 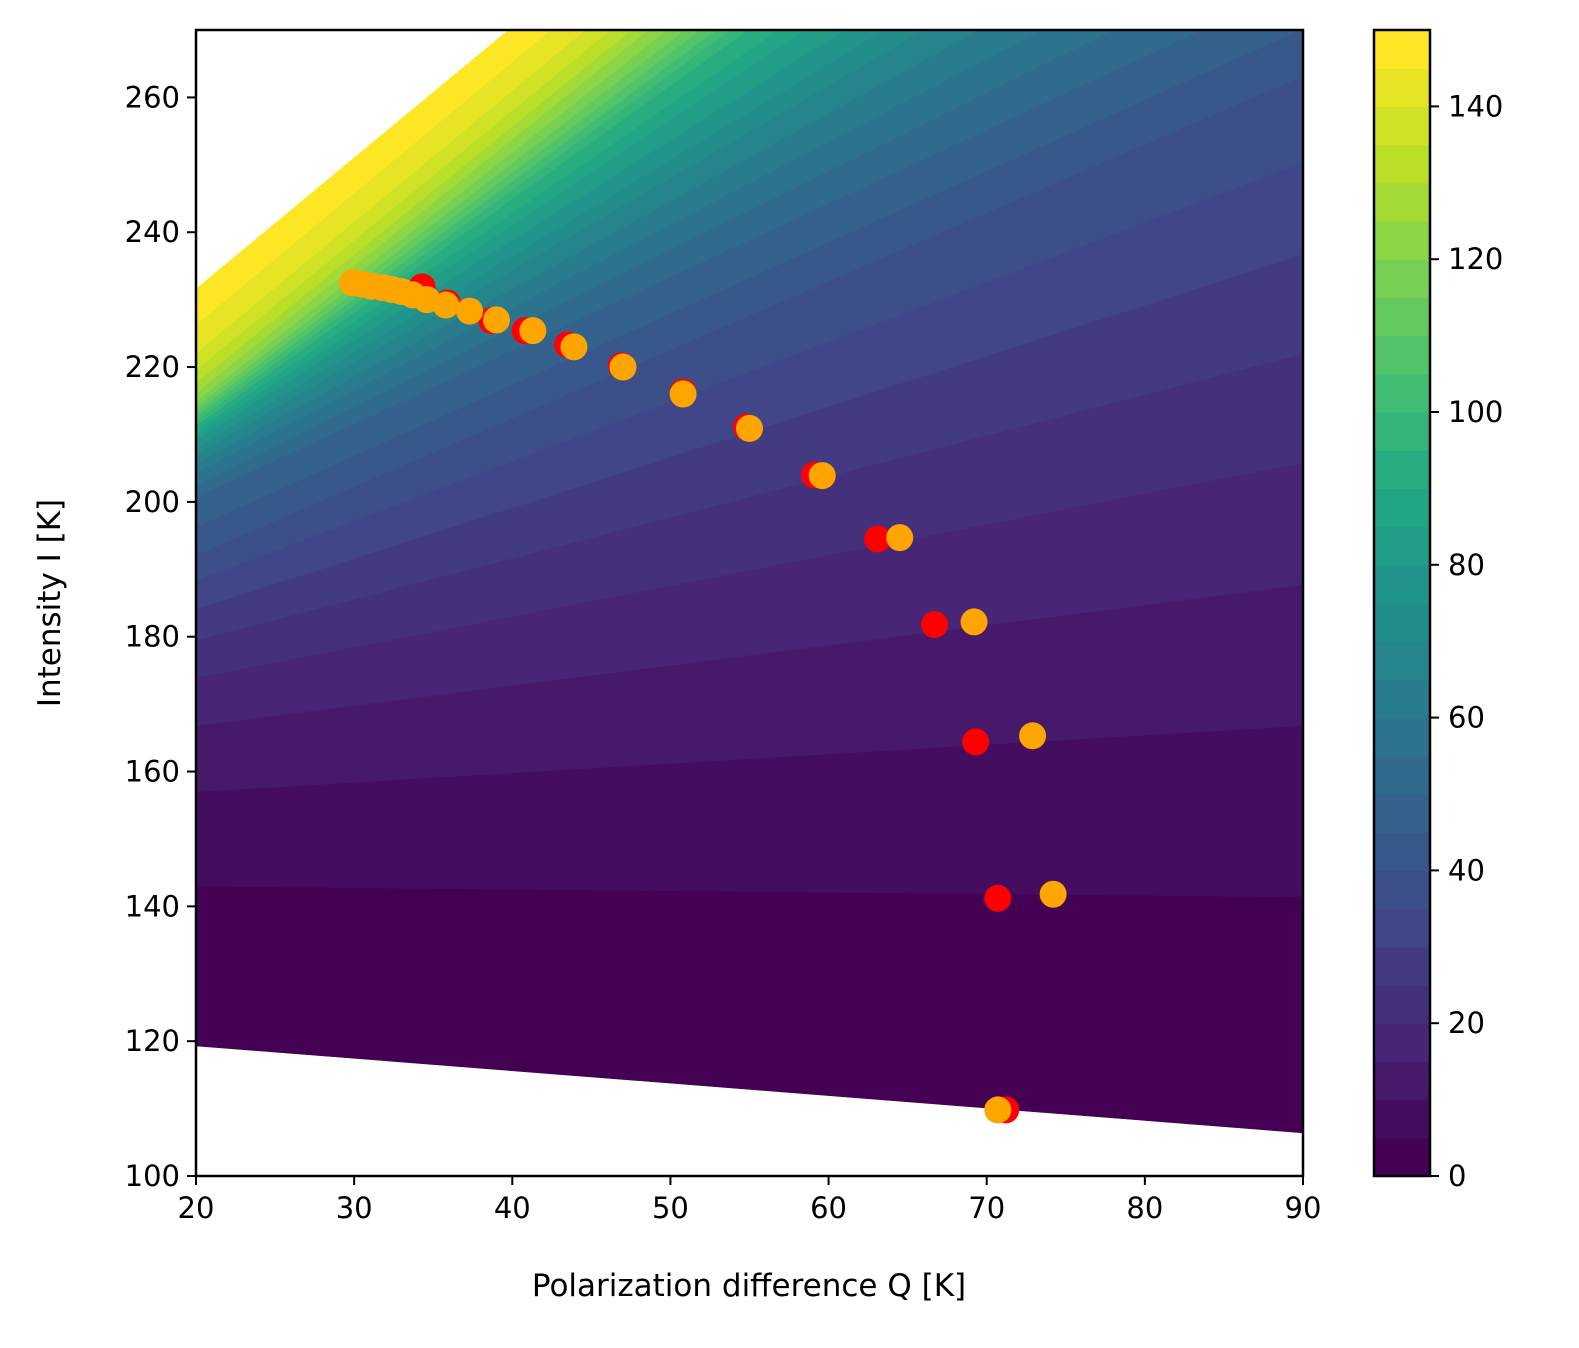 I want to click on y-tick-label: 160, so click(x=152, y=772).